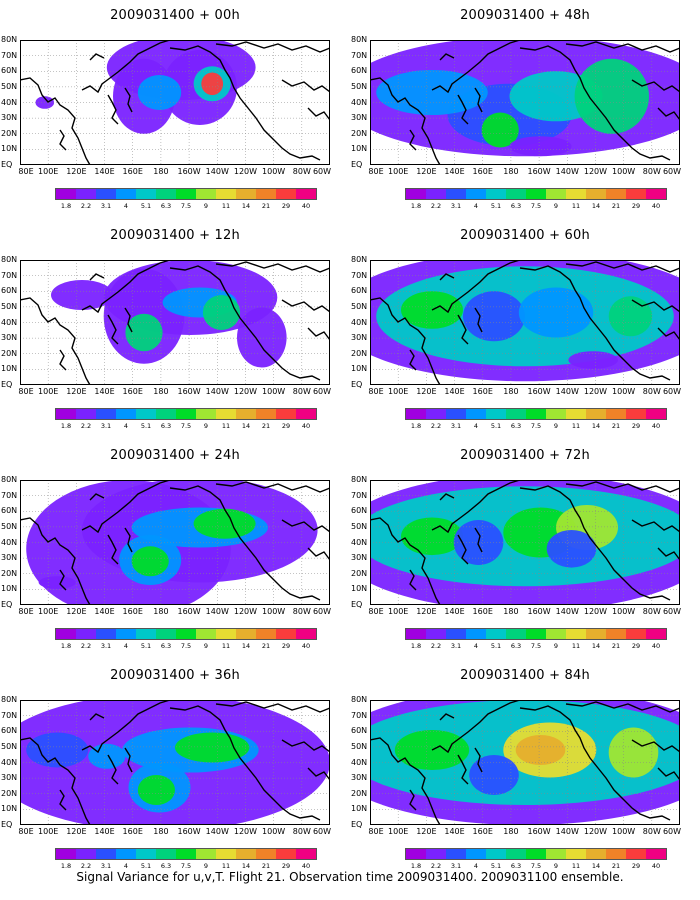 The image size is (700, 900). Describe the element at coordinates (567, 611) in the screenshot. I see `longitude-label: 140W` at that location.